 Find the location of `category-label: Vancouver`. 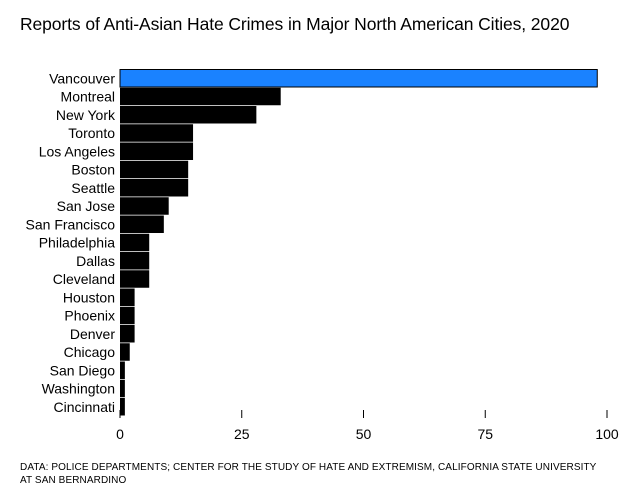

category-label: Vancouver is located at coordinates (82, 78).